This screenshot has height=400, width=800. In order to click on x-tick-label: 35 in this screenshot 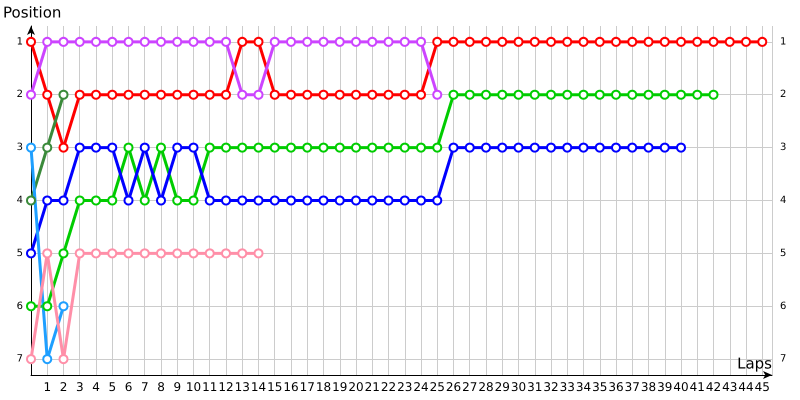, I will do `click(600, 387)`.